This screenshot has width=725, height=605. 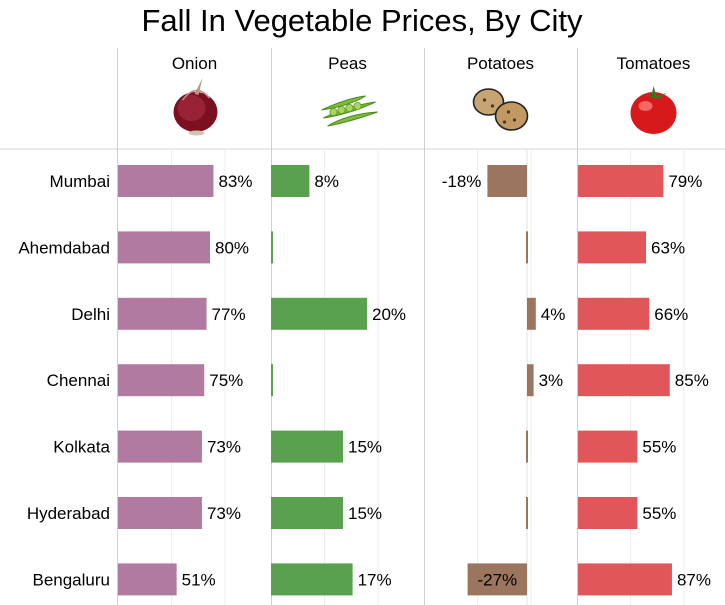 I want to click on data-label-peas-bengaluru: 17%, so click(x=375, y=579).